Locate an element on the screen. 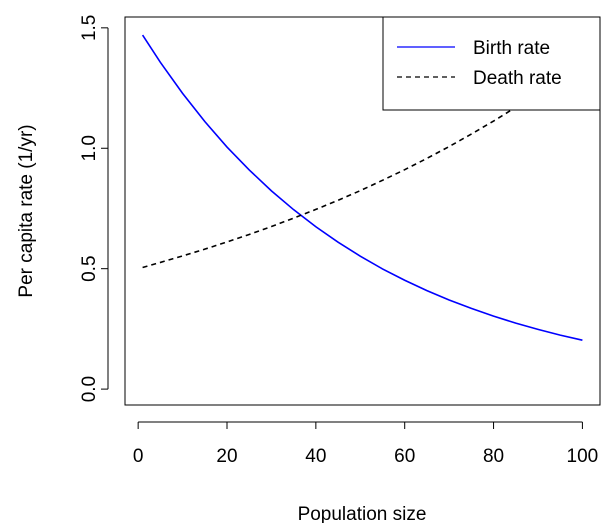 The image size is (605, 523). x-tick-label: 20 is located at coordinates (226, 456).